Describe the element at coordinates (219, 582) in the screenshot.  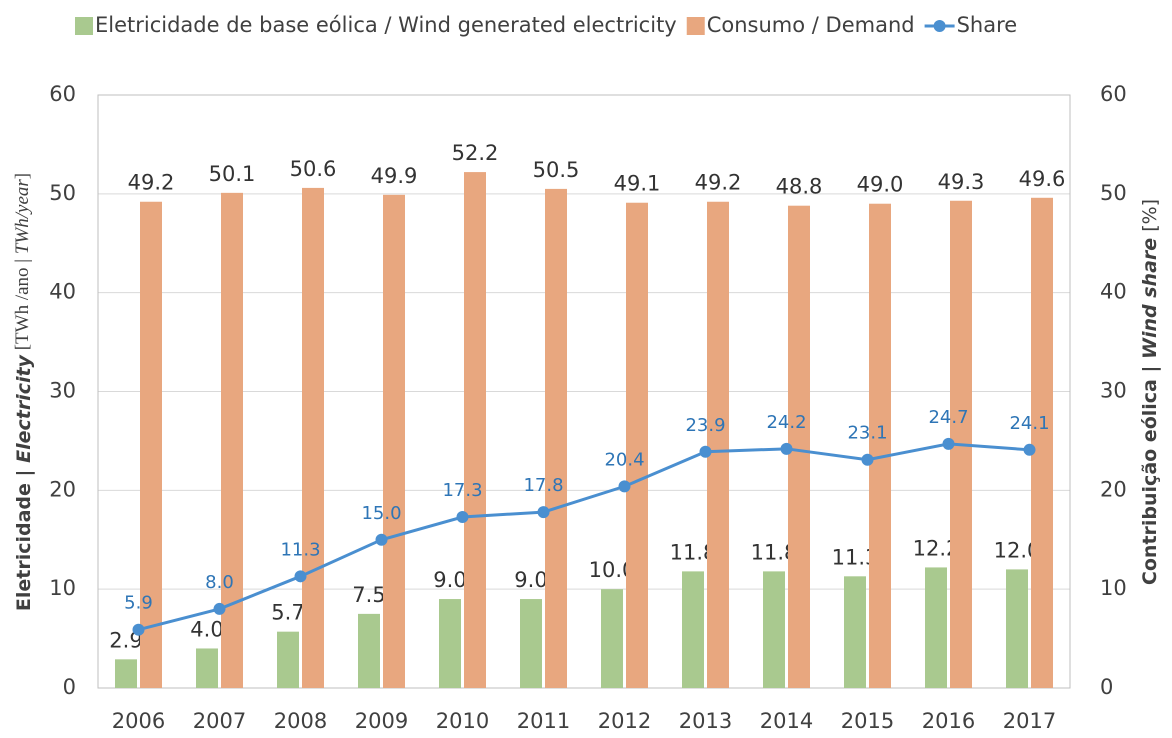
I see `data-label: 8.0` at that location.